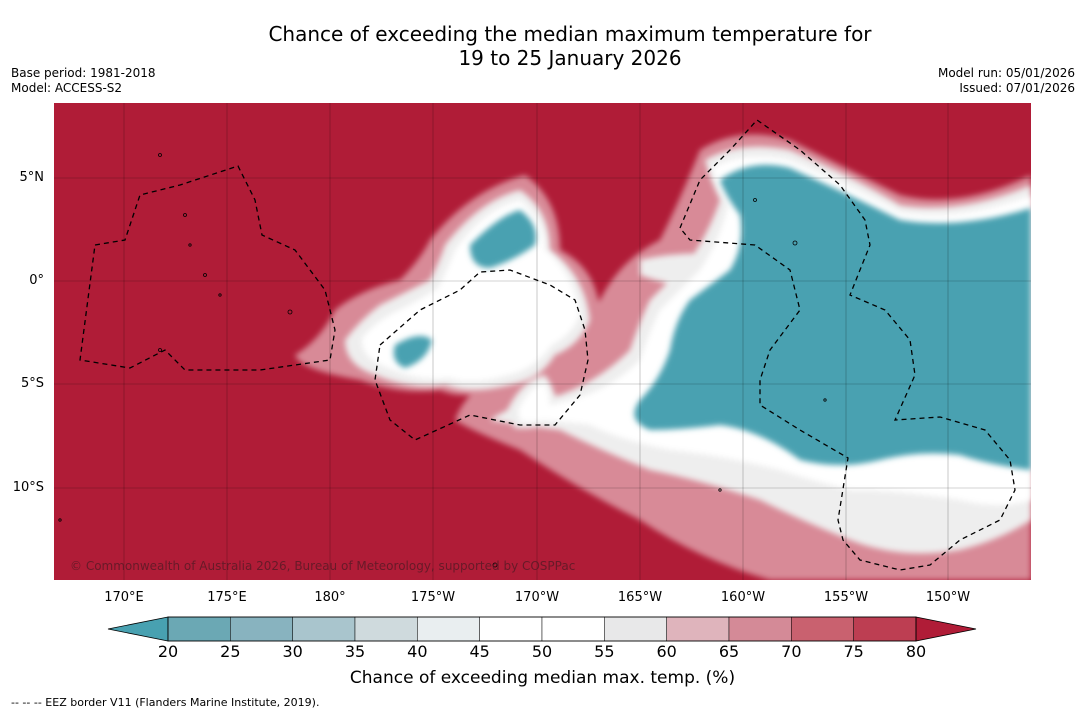  What do you see at coordinates (743, 597) in the screenshot?
I see `lon-tick-160w: 160°W` at bounding box center [743, 597].